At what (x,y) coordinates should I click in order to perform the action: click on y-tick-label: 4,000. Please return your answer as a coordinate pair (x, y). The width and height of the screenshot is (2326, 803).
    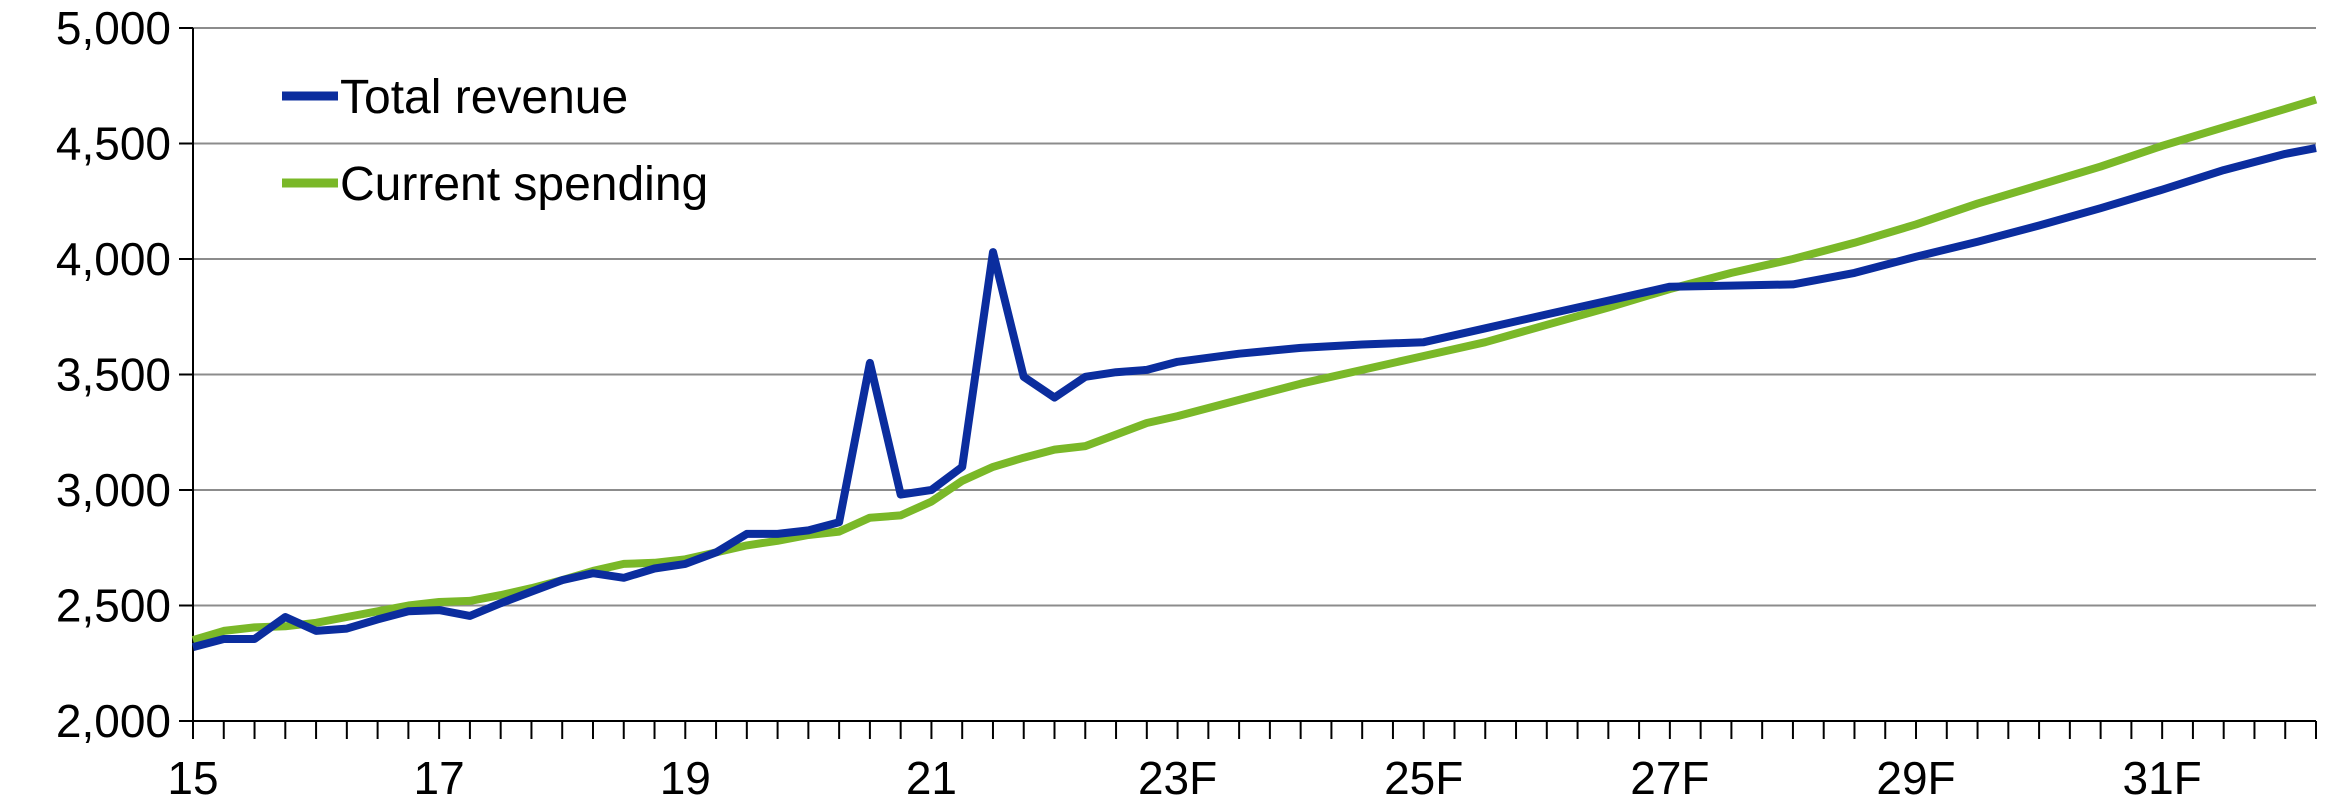
    Looking at the image, I should click on (113, 259).